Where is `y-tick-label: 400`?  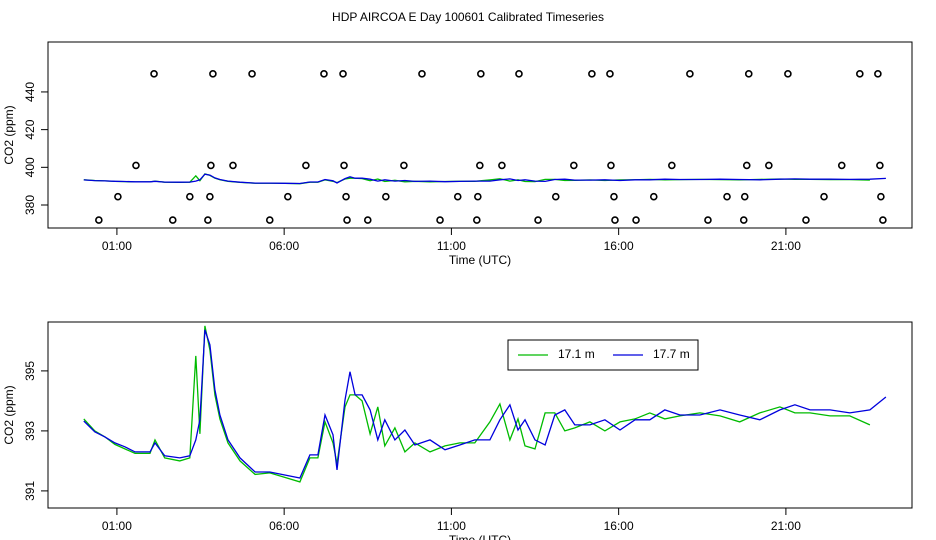
y-tick-label: 400 is located at coordinates (30, 167).